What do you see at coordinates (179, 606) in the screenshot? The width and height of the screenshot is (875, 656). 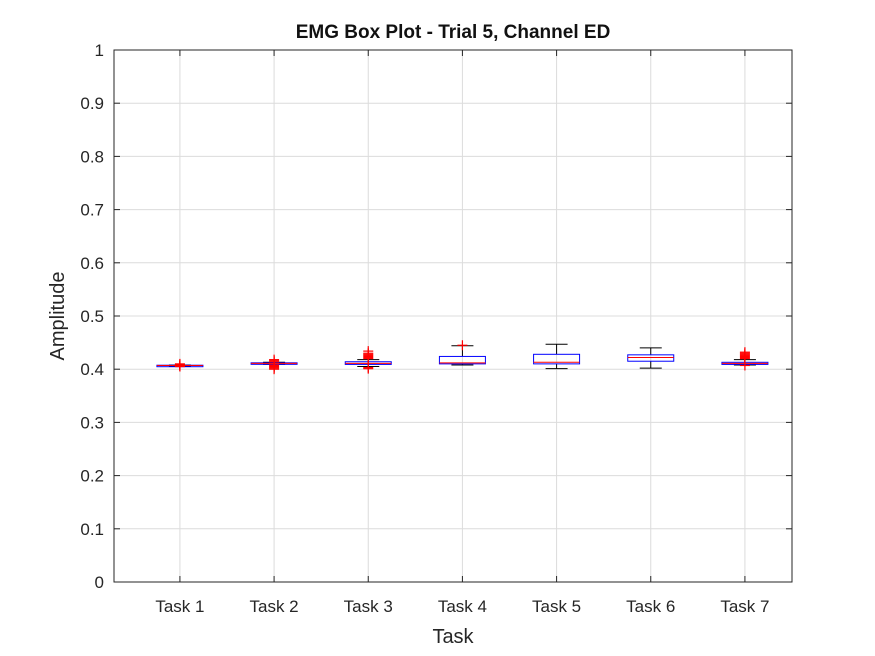 I see `x-tick-label: Task 1` at bounding box center [179, 606].